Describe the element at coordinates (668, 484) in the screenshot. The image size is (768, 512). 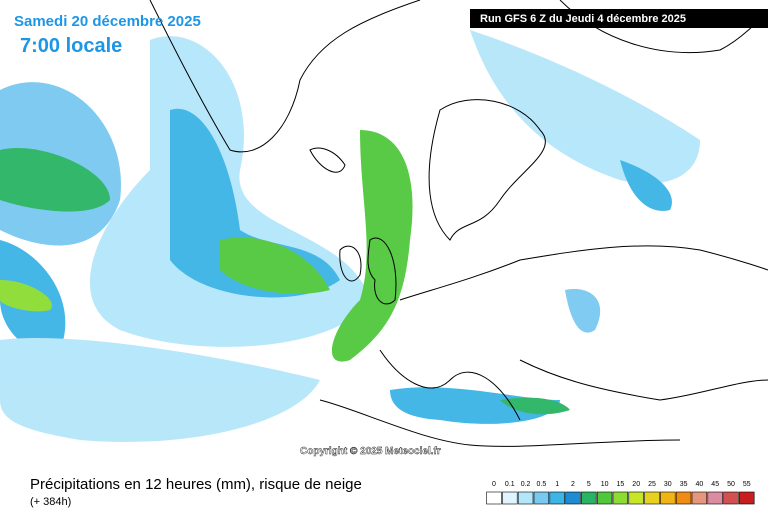
I see `legend-label: 30` at that location.